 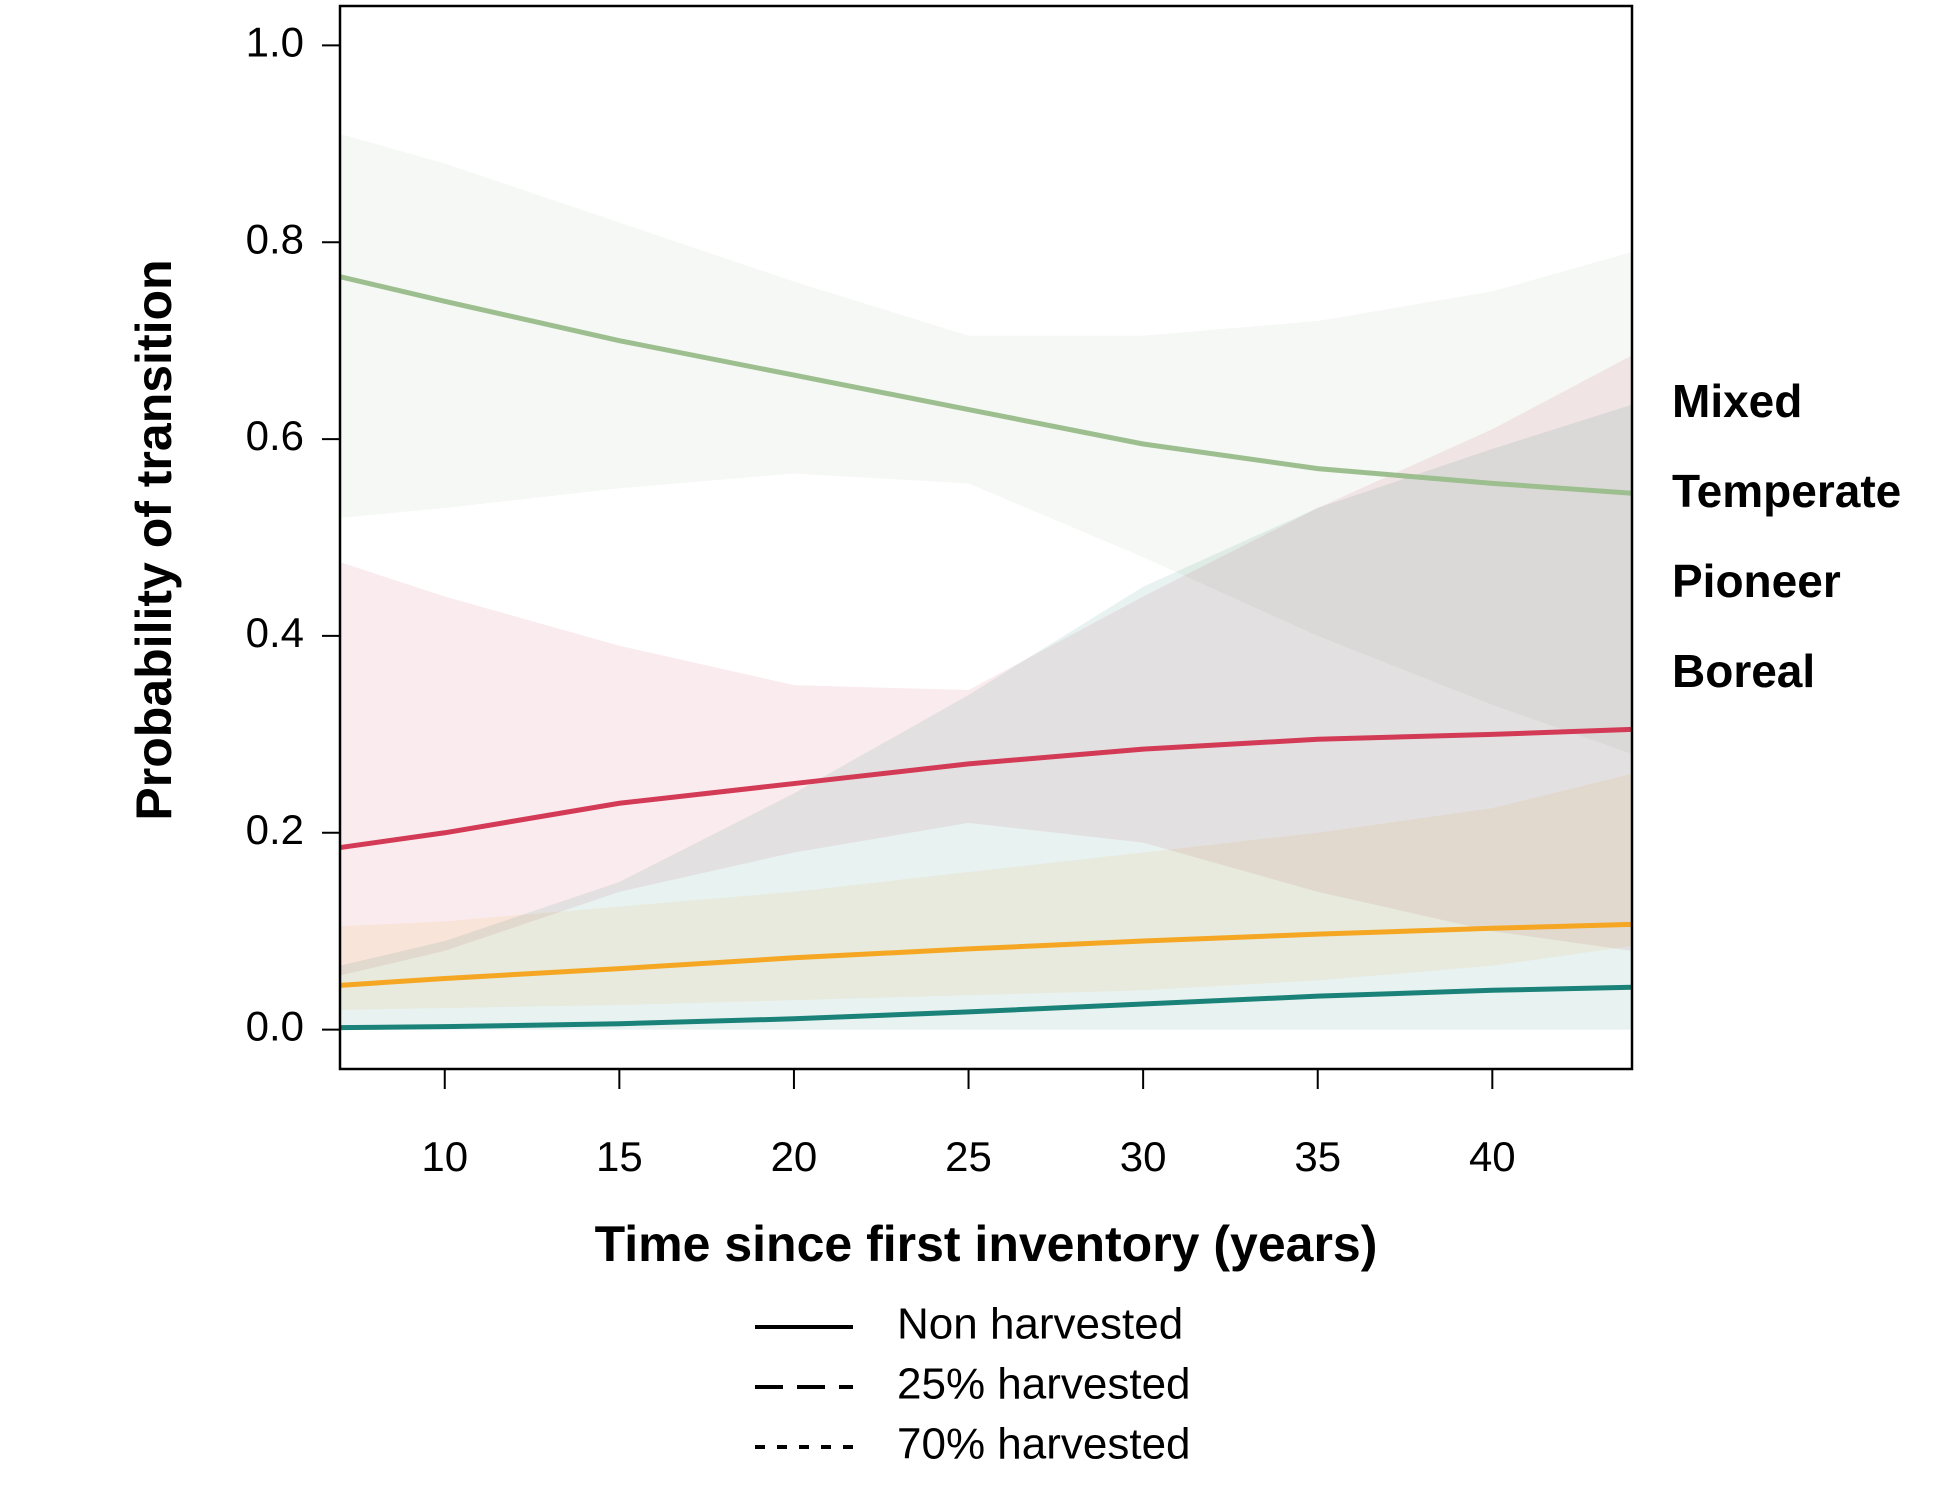 What do you see at coordinates (986, 891) in the screenshot?
I see `confidence-band` at bounding box center [986, 891].